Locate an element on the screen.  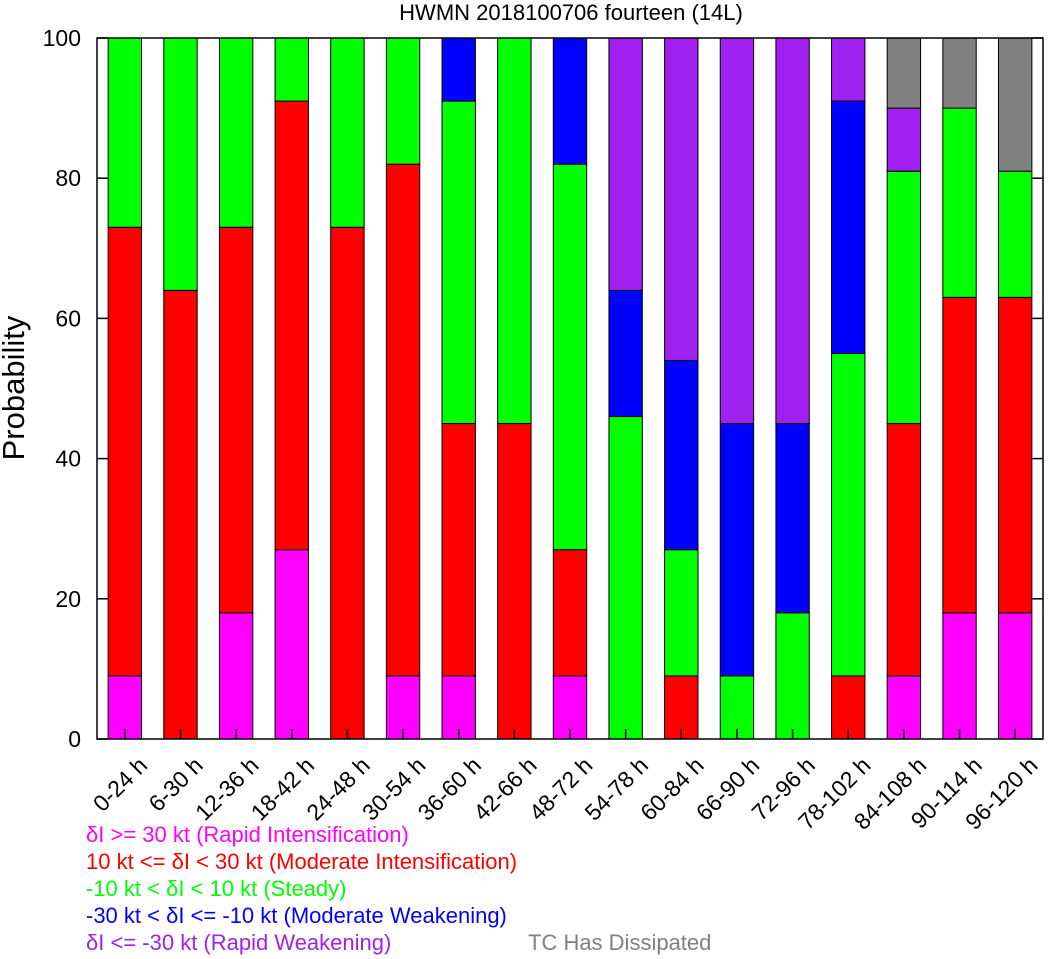
y-tick-label: 100 is located at coordinates (62, 38).